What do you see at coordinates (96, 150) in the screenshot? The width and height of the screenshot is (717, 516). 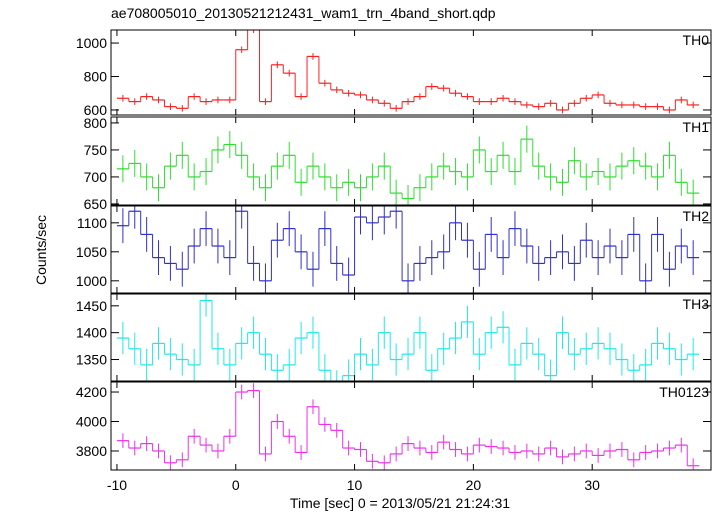 I see `y-tick-label: 750` at bounding box center [96, 150].